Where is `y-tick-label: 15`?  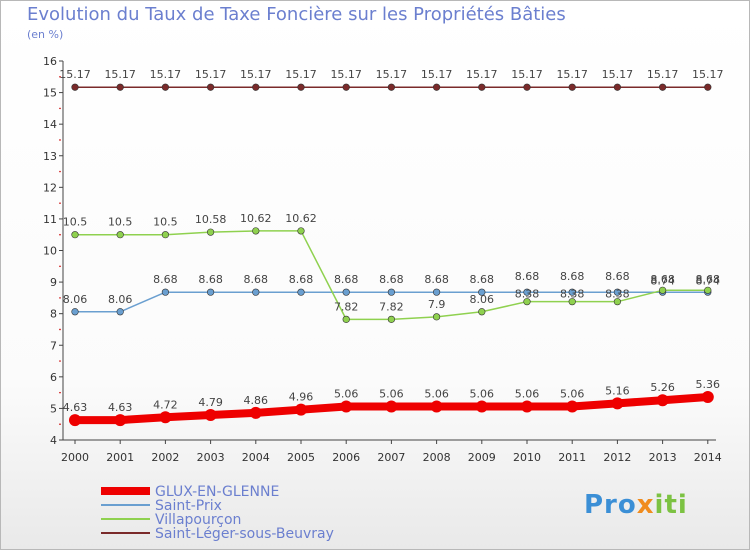
y-tick-label: 15 is located at coordinates (50, 93).